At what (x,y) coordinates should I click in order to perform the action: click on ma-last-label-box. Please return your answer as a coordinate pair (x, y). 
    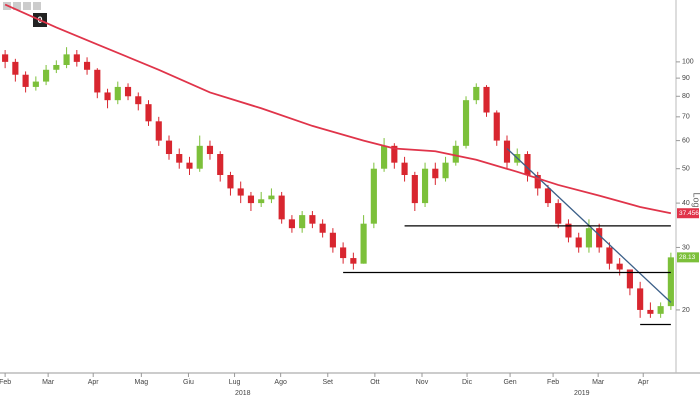
    Looking at the image, I should click on (688, 213).